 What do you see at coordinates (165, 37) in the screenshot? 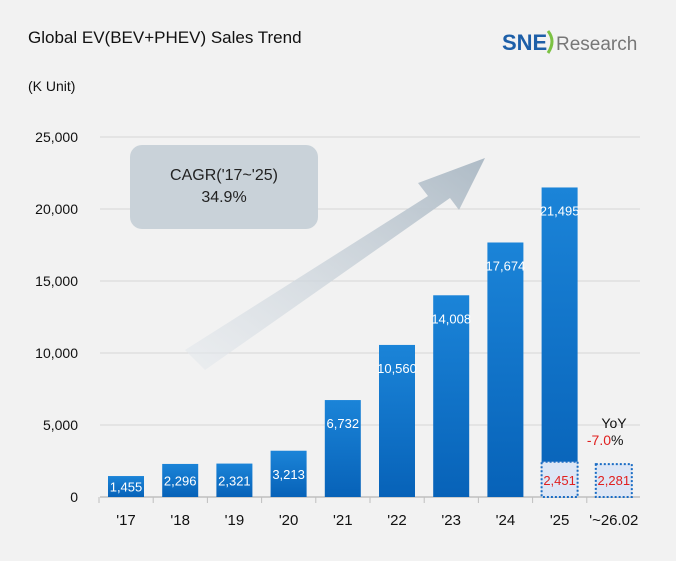
I see `chart-title: Global EV(BEV+PHEV) Sales Trend` at bounding box center [165, 37].